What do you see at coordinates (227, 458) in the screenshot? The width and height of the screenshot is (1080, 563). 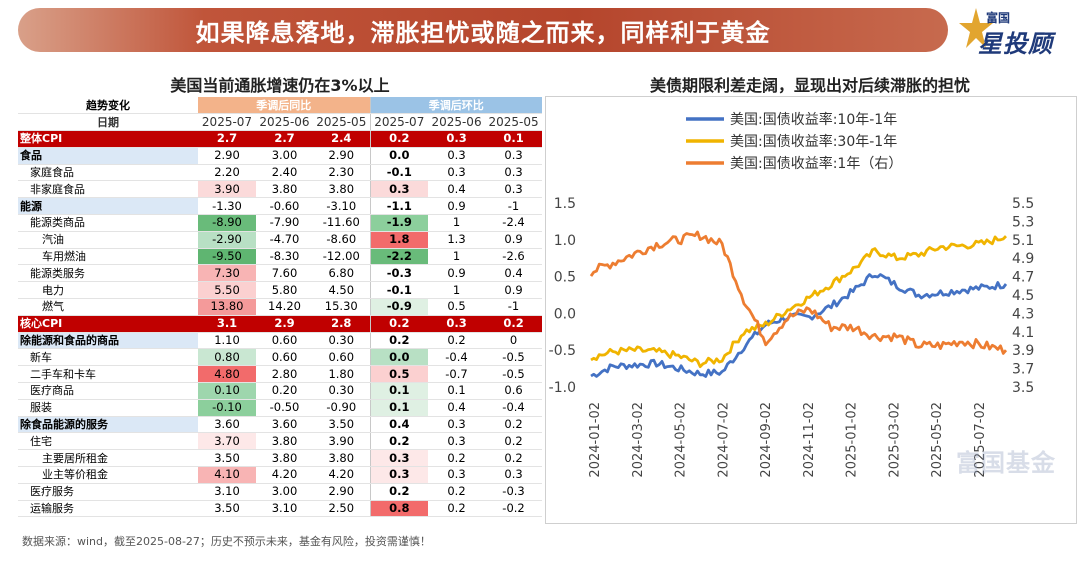 I see `yoy-value-cell: 3.50` at bounding box center [227, 458].